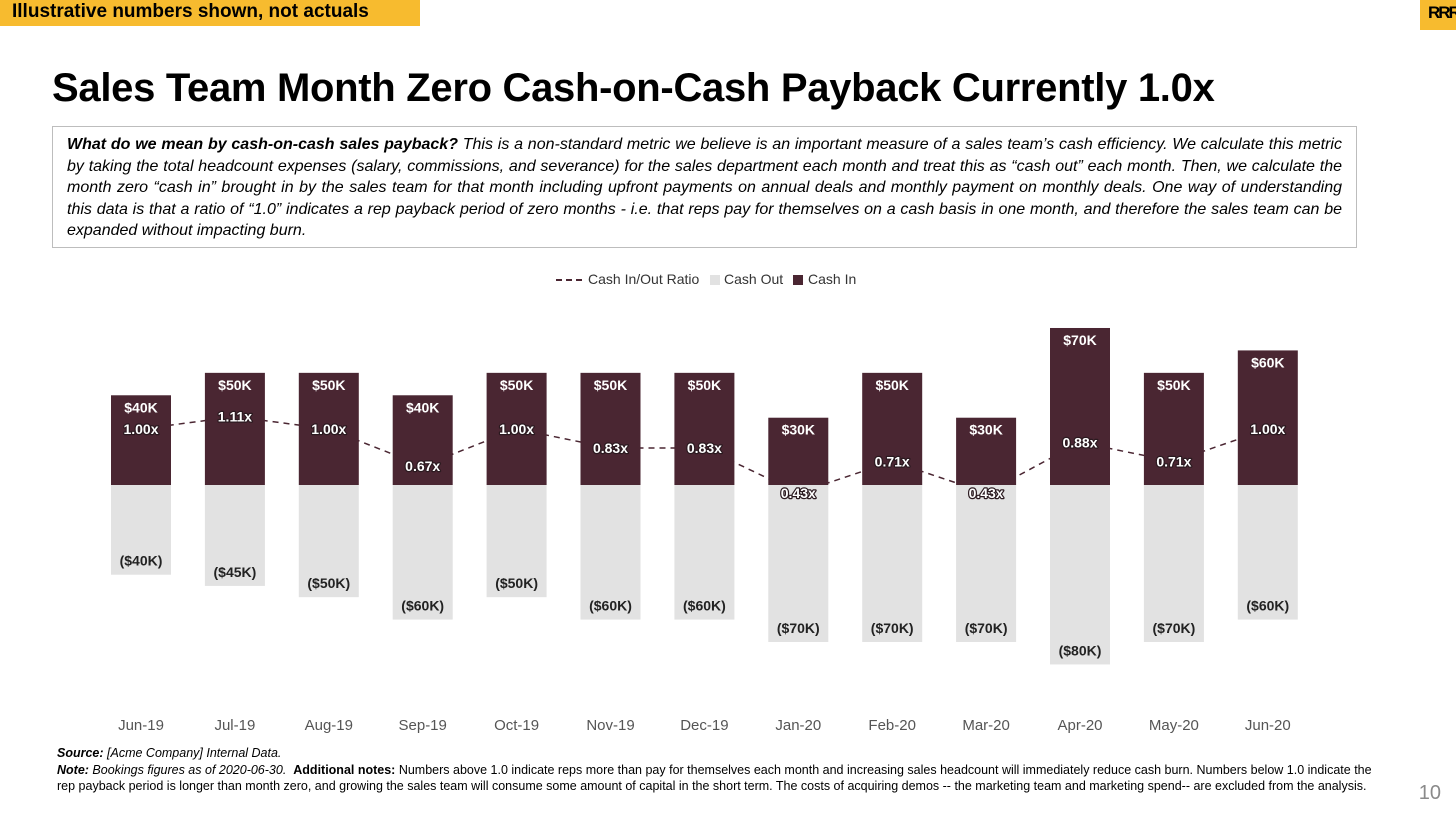  I want to click on cash-out-label: ($45K), so click(235, 572).